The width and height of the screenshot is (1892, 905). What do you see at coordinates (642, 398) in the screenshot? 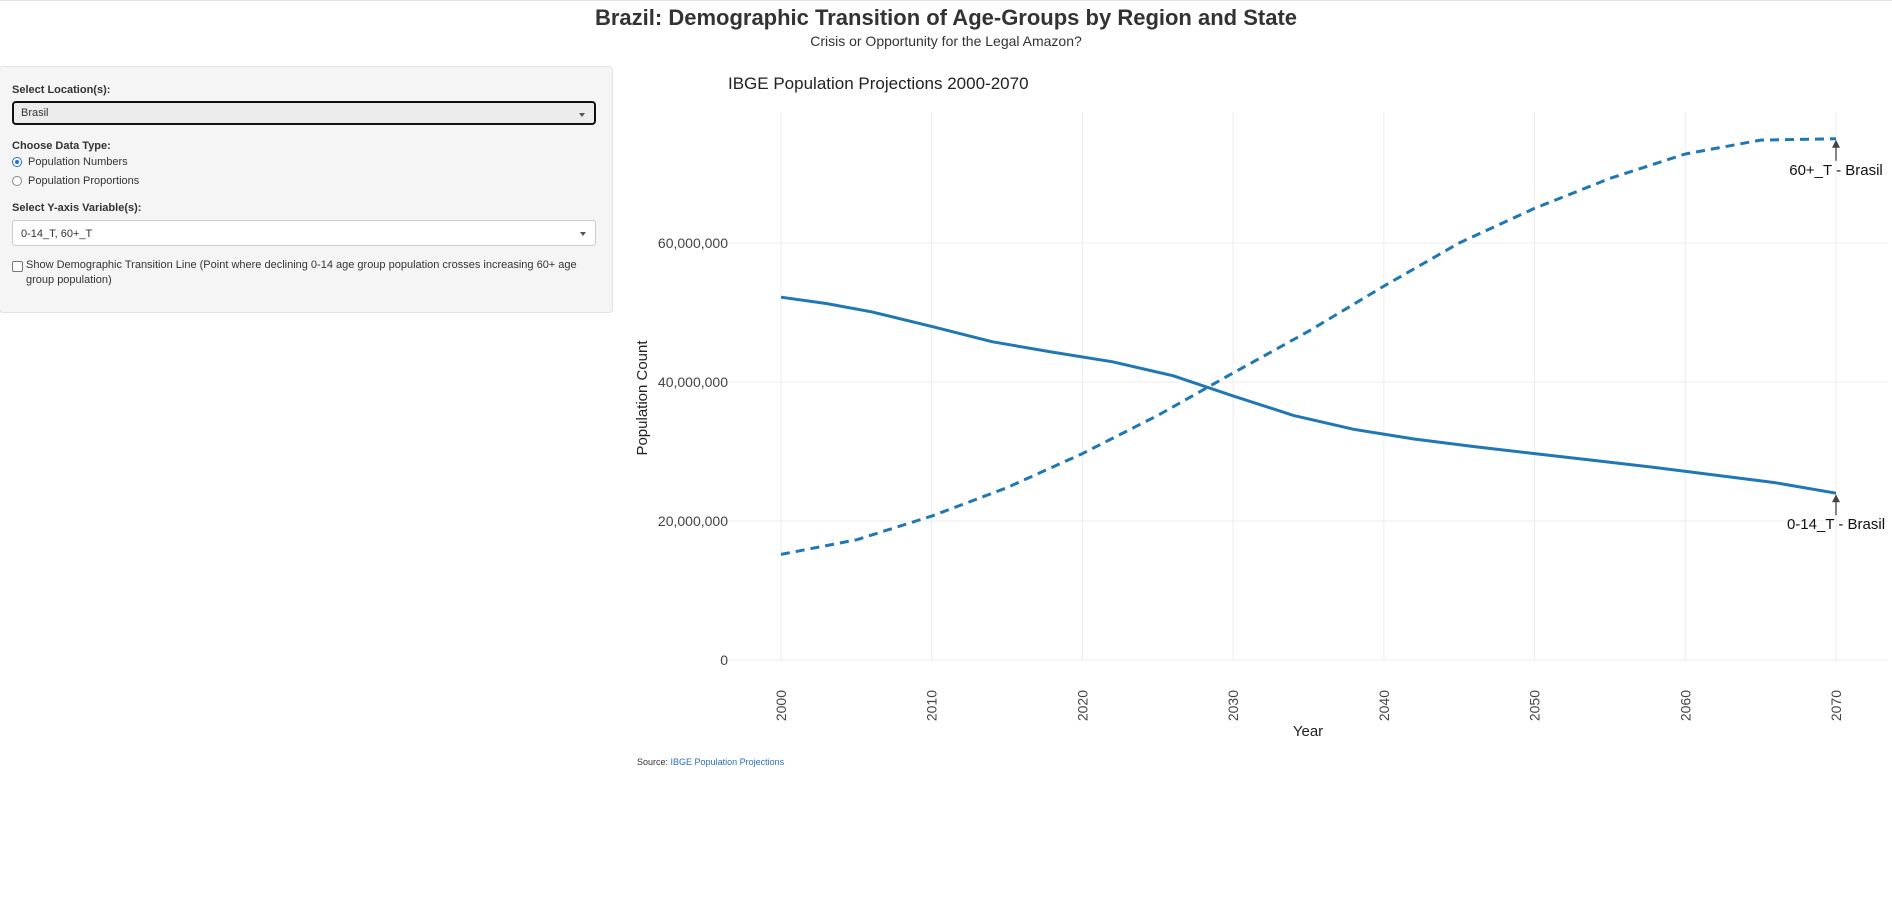
I see `y-axis-title: Population Count` at bounding box center [642, 398].